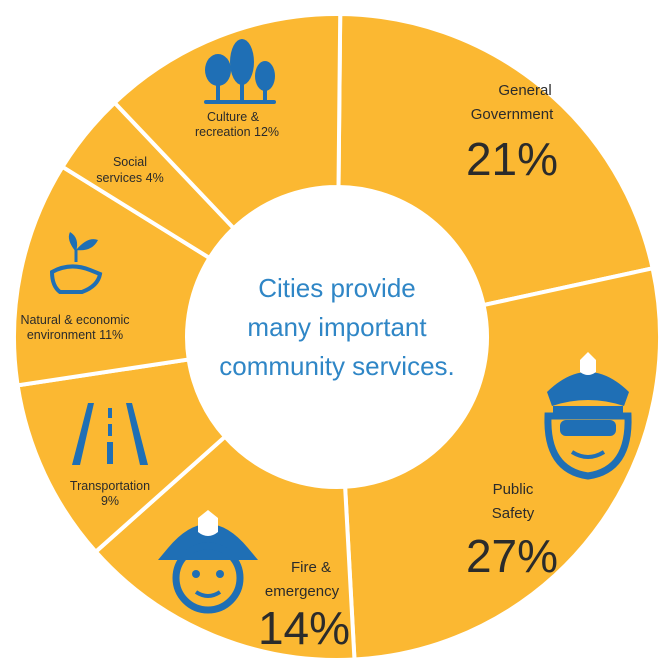  What do you see at coordinates (304, 628) in the screenshot?
I see `slice-value-fire-emergency: 14%` at bounding box center [304, 628].